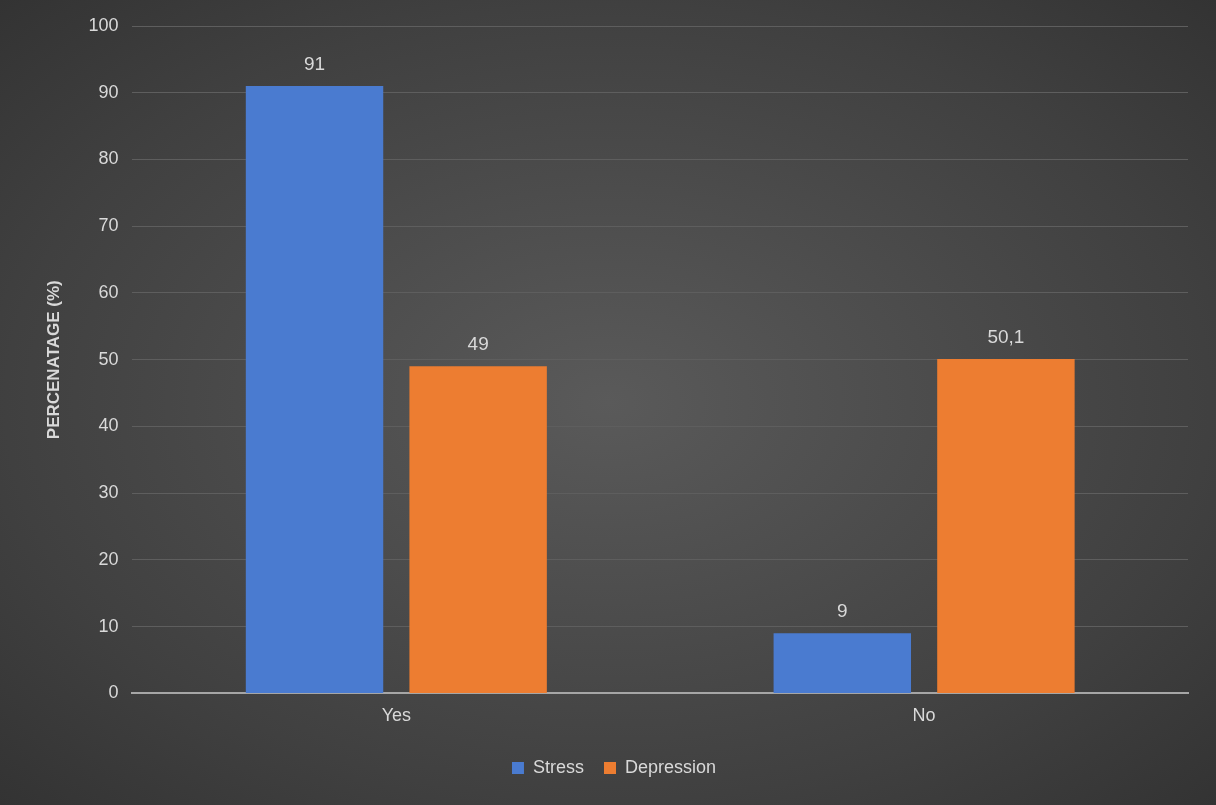  Describe the element at coordinates (108, 425) in the screenshot. I see `y-tick-label: 40` at that location.